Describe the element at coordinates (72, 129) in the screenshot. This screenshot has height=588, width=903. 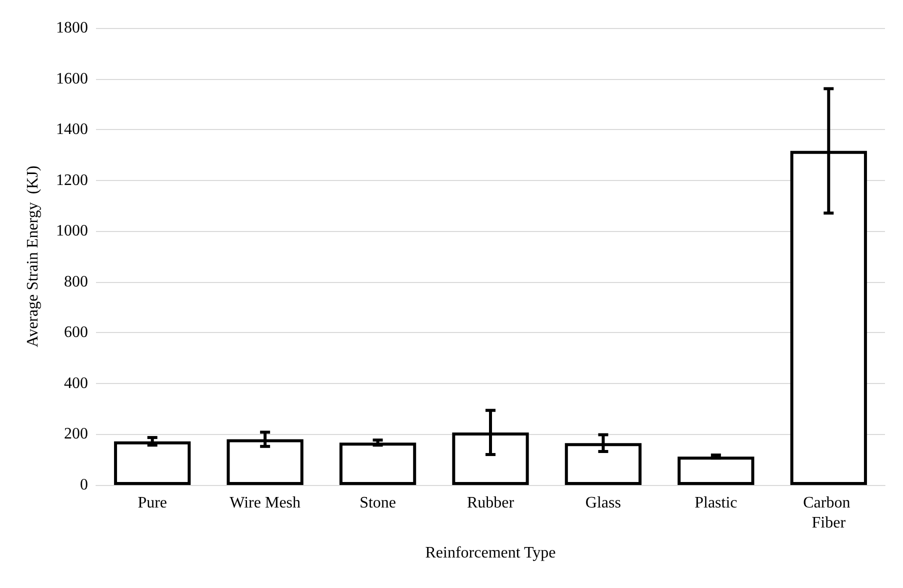
I see `y-tick-label: 1400` at that location.